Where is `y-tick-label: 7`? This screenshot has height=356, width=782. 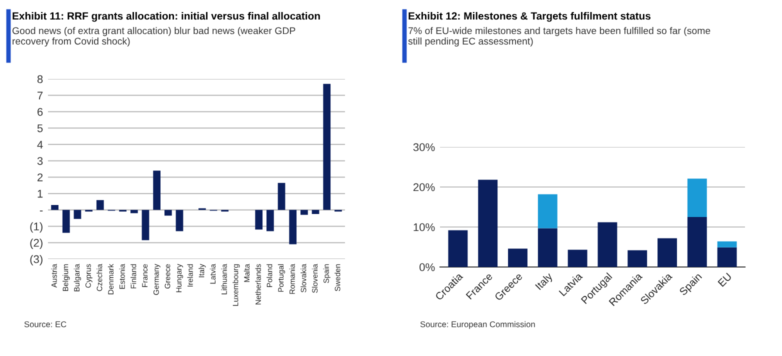 y-tick-label: 7 is located at coordinates (40, 96).